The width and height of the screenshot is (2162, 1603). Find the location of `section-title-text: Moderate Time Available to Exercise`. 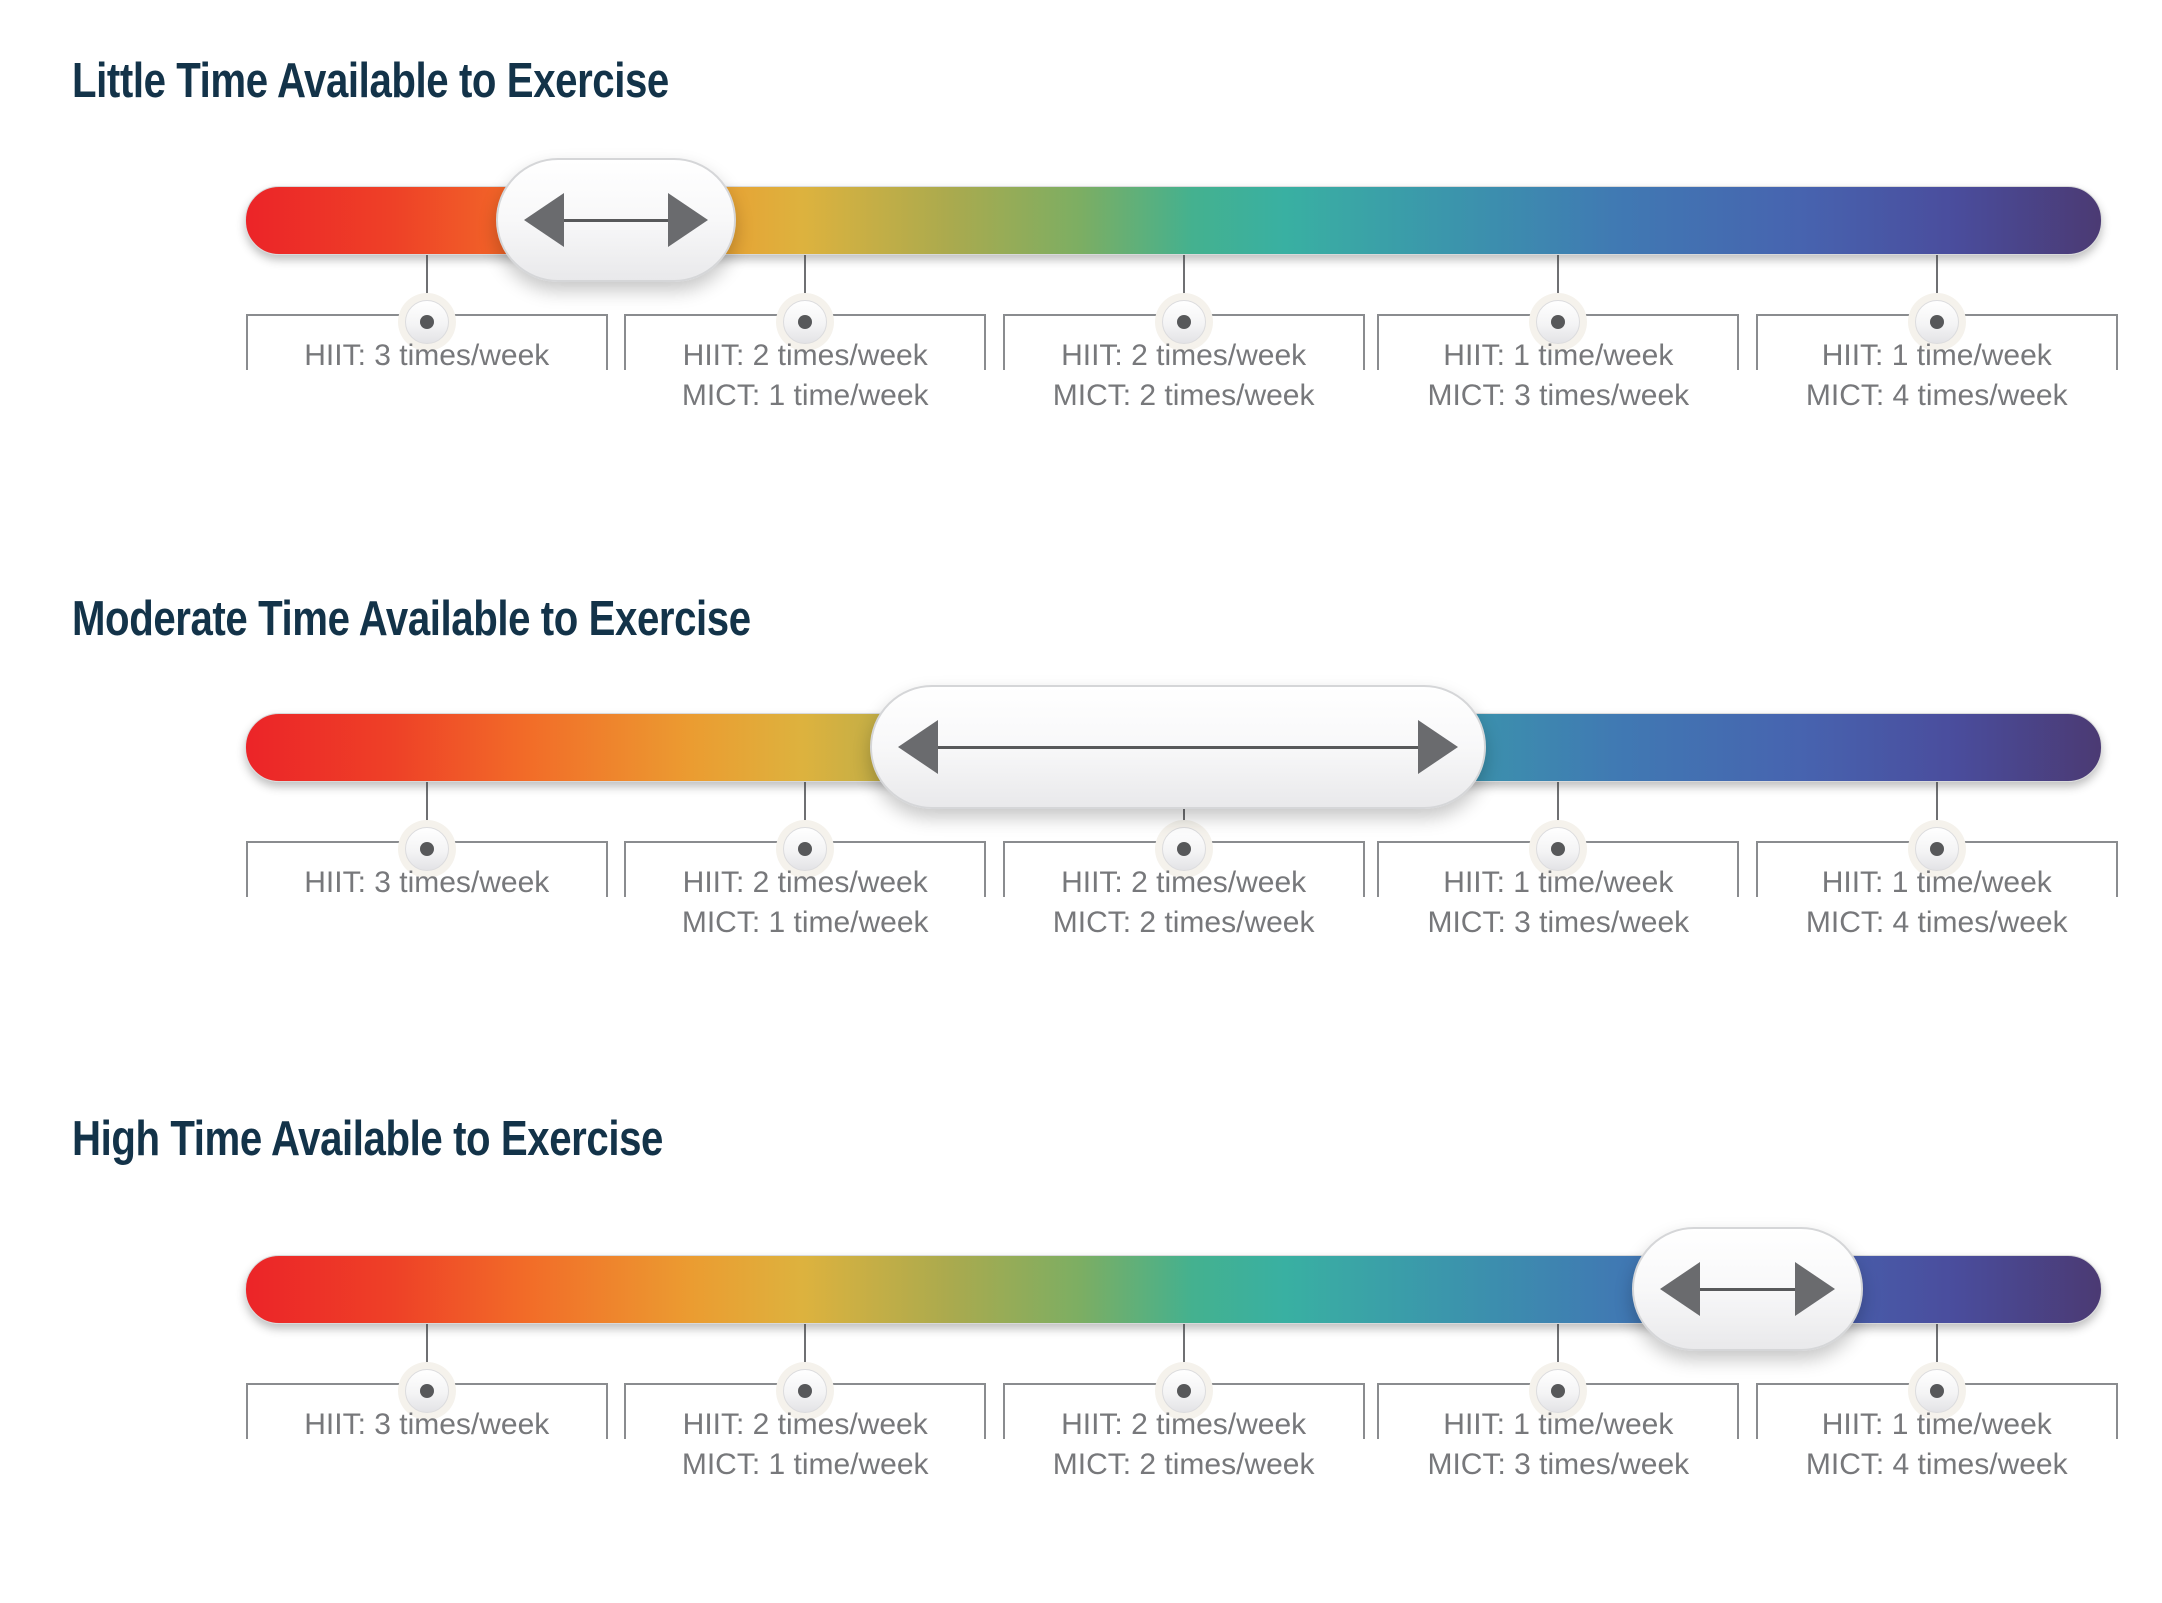

section-title-text: Moderate Time Available to Exercise is located at coordinates (411, 619).